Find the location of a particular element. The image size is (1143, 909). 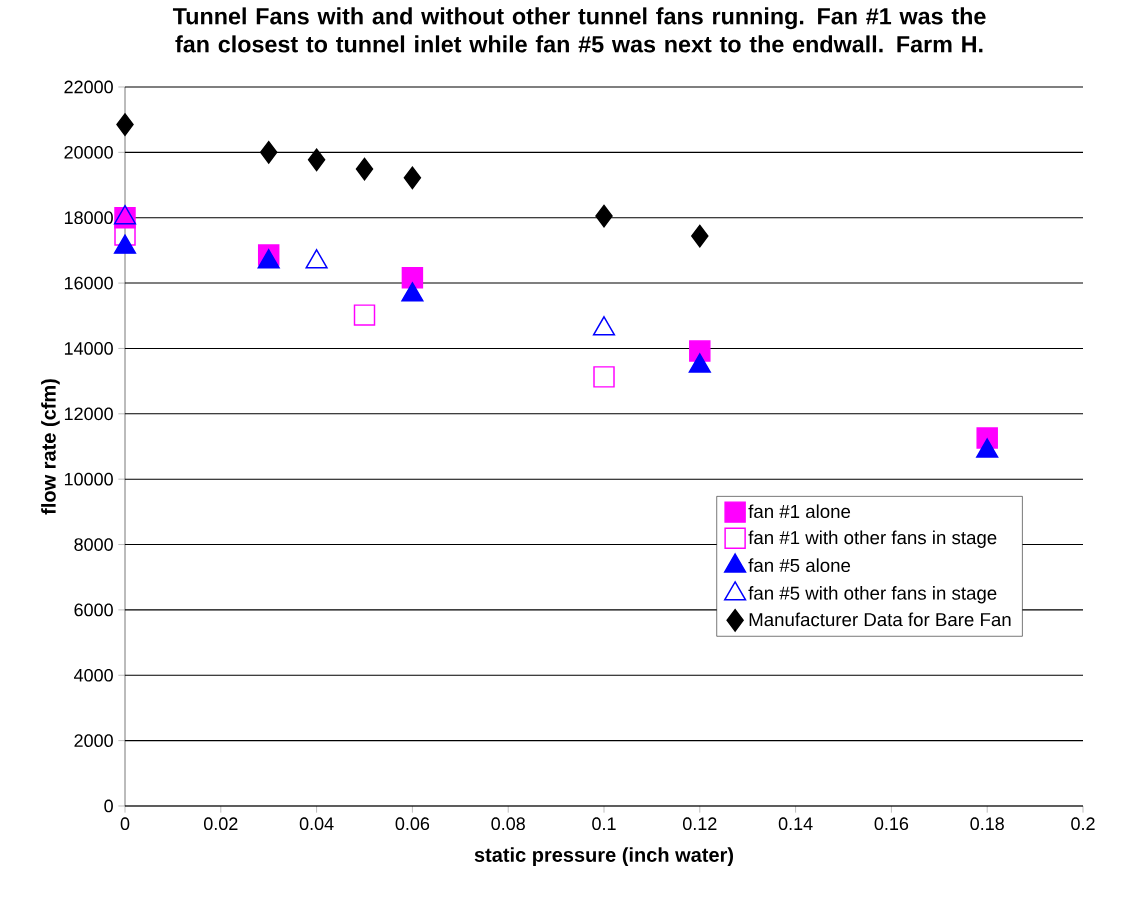

y-tick-label: 6000 is located at coordinates (93, 610).